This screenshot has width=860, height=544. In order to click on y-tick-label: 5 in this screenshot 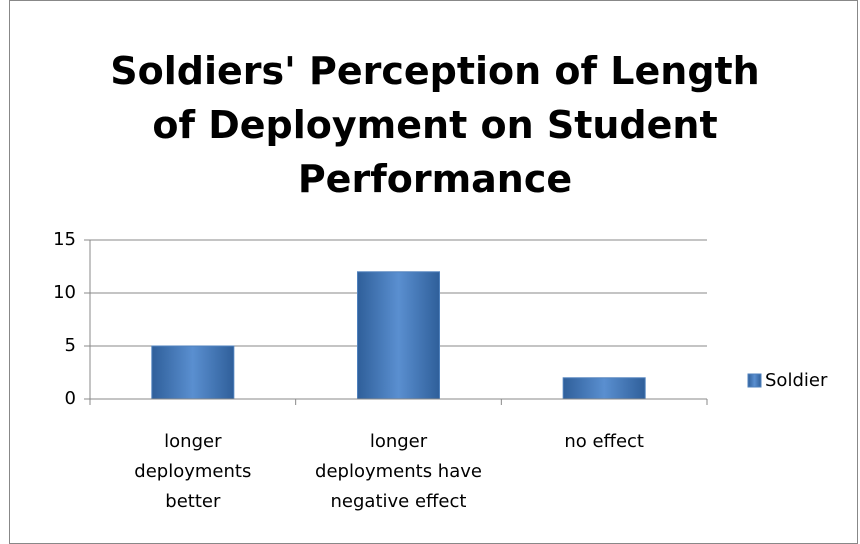, I will do `click(70, 345)`.